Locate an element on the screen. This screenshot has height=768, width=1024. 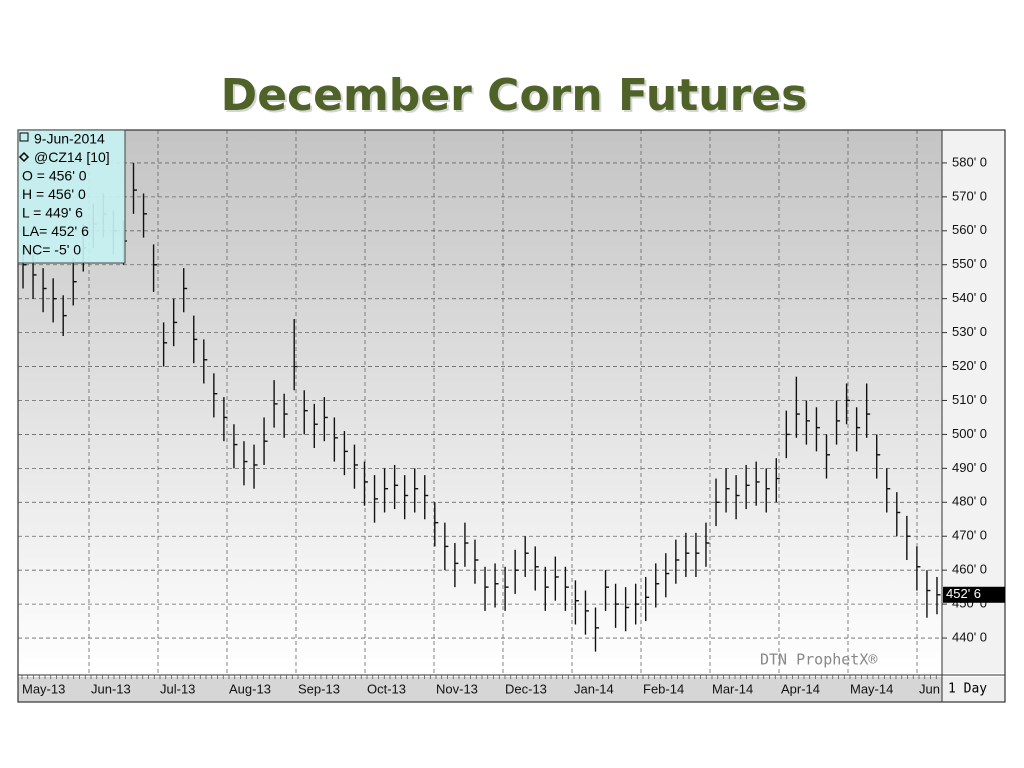
x-tick-label: Oct-13 is located at coordinates (386, 688).